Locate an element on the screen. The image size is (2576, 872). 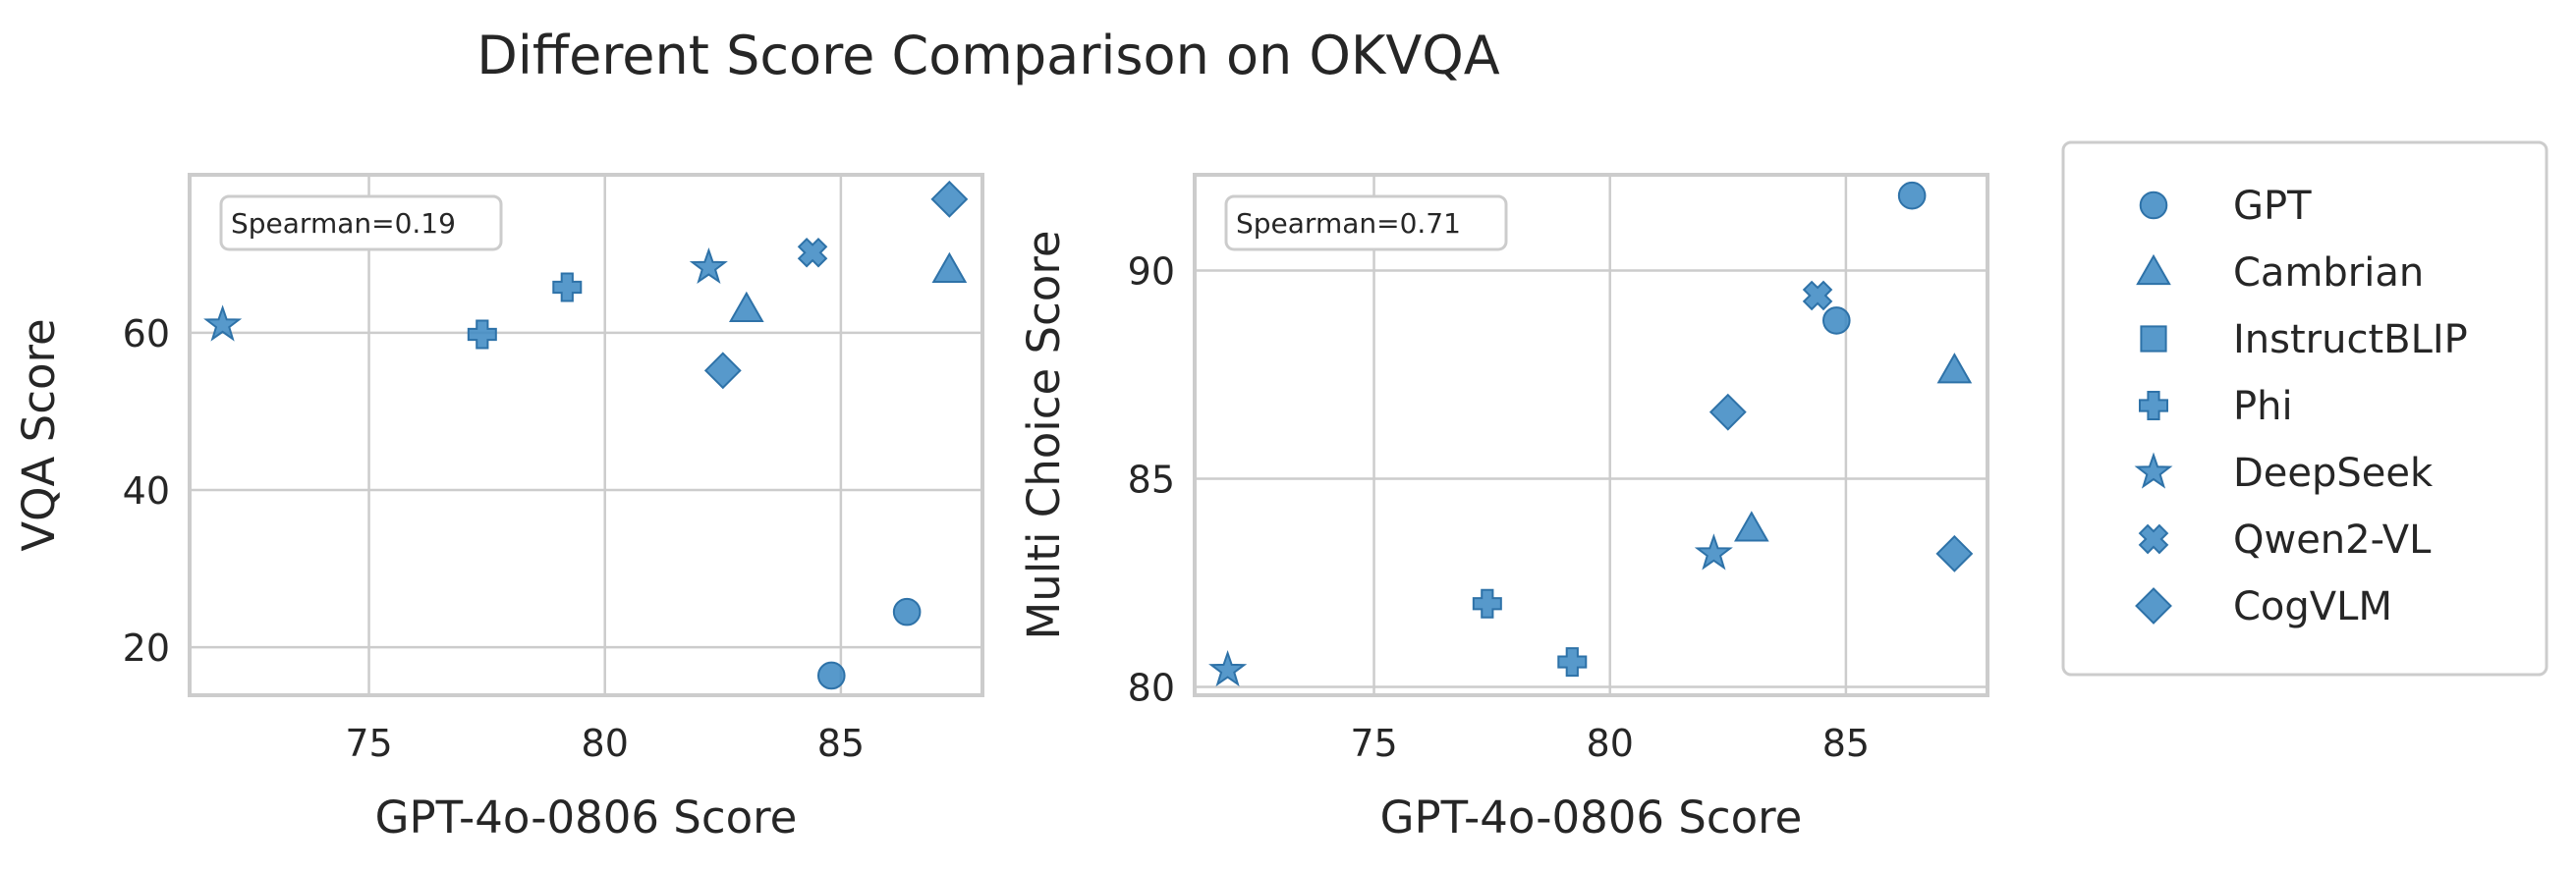
legend-frame is located at coordinates (2304, 408).